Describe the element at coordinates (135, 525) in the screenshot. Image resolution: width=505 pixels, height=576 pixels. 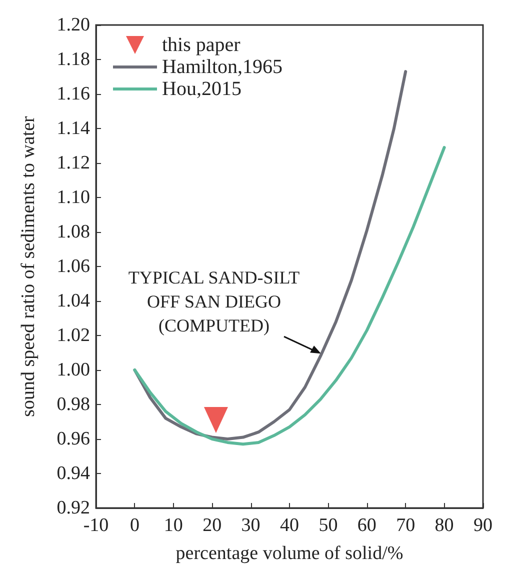
I see `x-tick-label: 0` at that location.